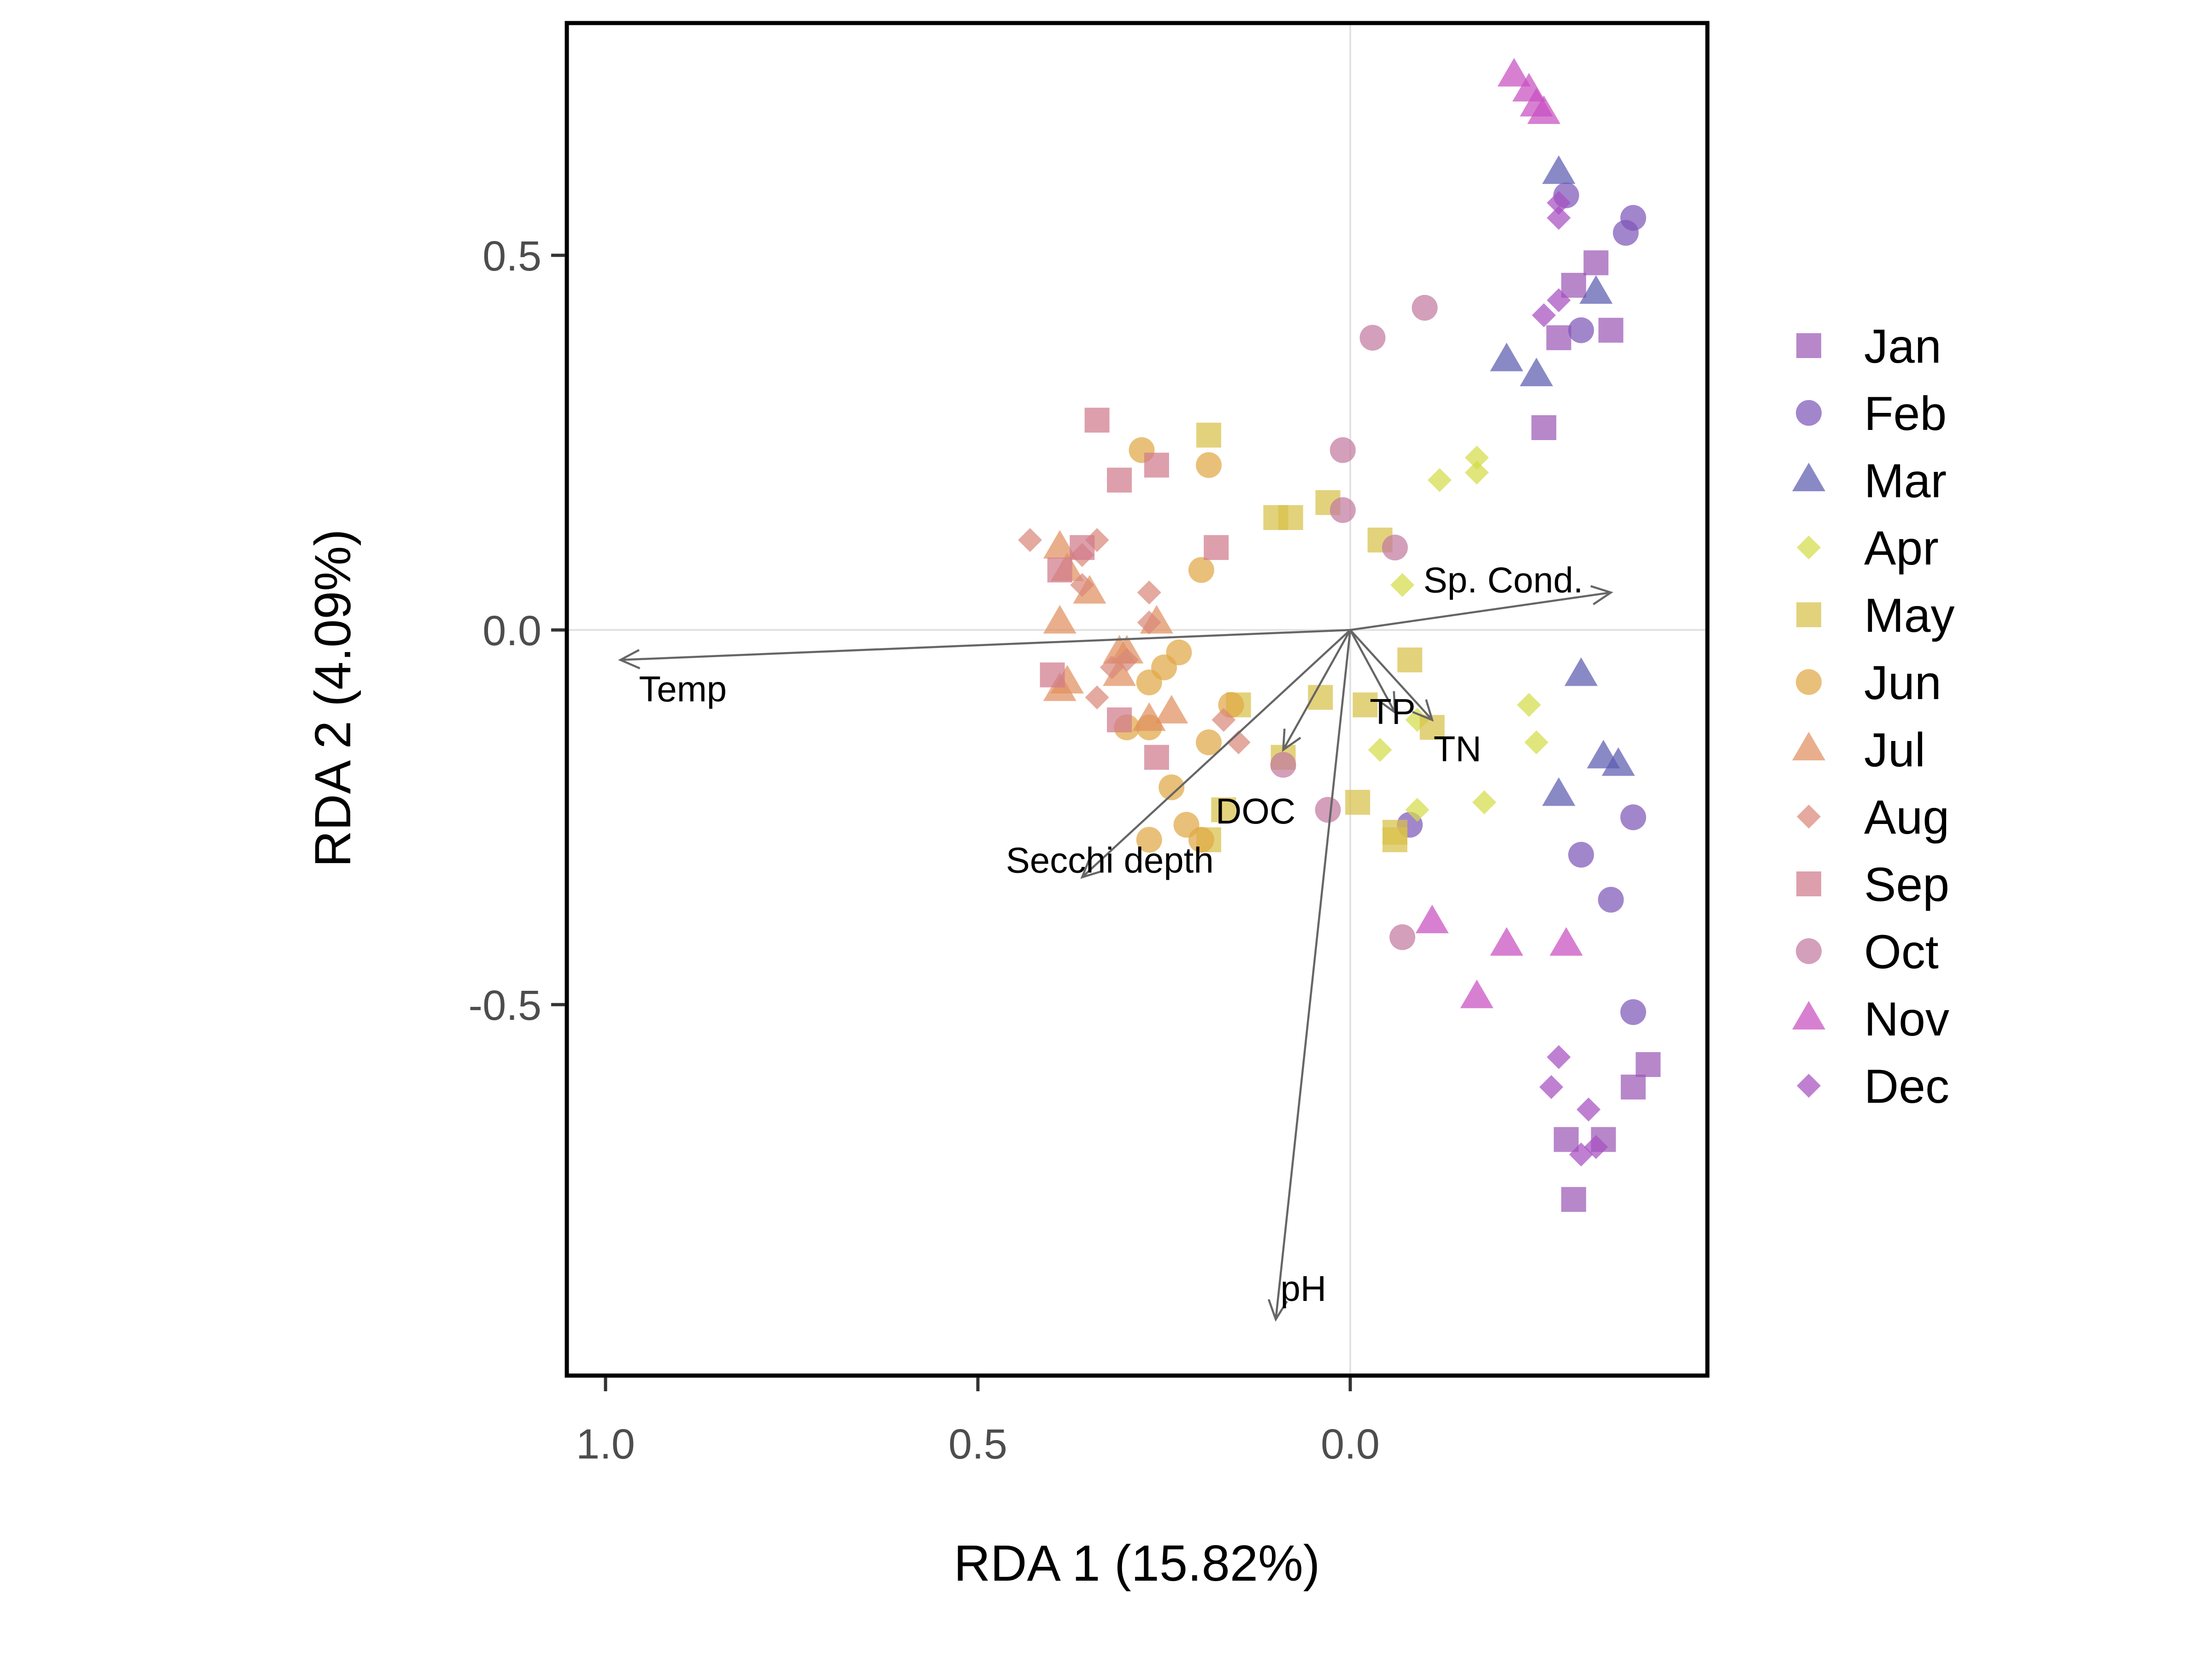 Image resolution: width=2212 pixels, height=1659 pixels. What do you see at coordinates (1137, 1563) in the screenshot?
I see `x-axis-title: RDA 1 (15.82%)` at bounding box center [1137, 1563].